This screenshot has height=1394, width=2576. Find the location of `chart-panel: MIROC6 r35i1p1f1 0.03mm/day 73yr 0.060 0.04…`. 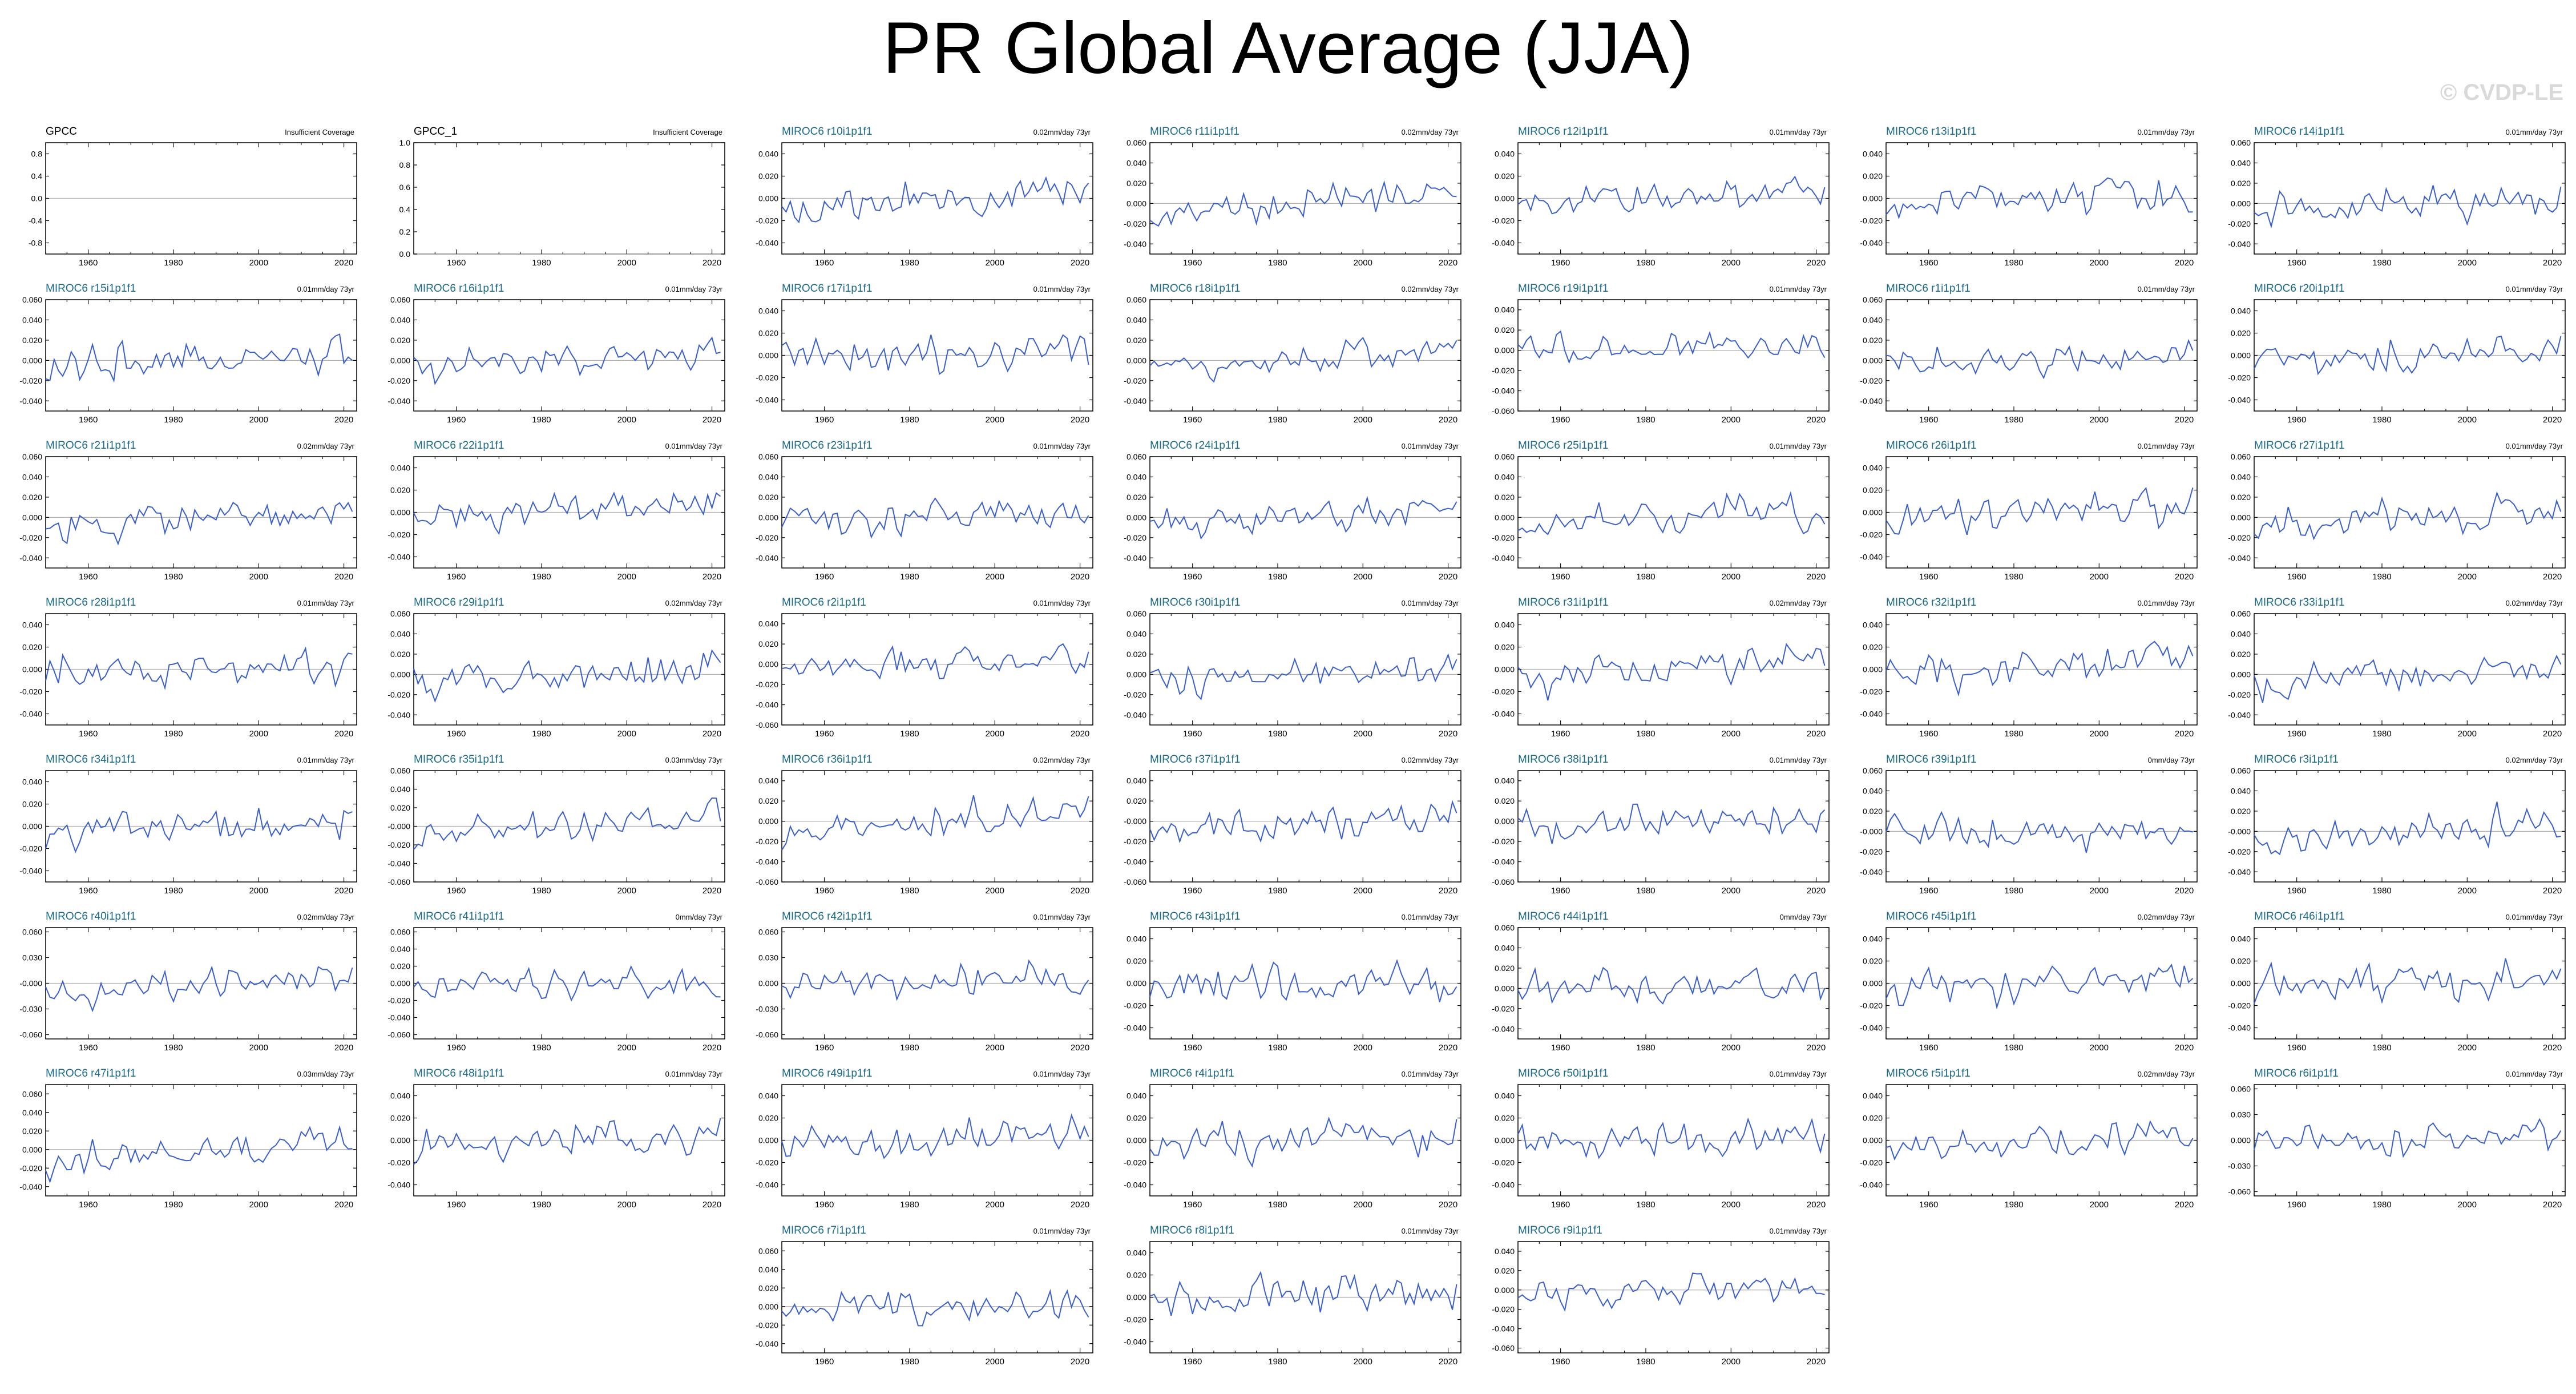

chart-panel: MIROC6 r35i1p1f1 0.03mm/day 73yr 0.060 0.04… is located at coordinates (556, 825).